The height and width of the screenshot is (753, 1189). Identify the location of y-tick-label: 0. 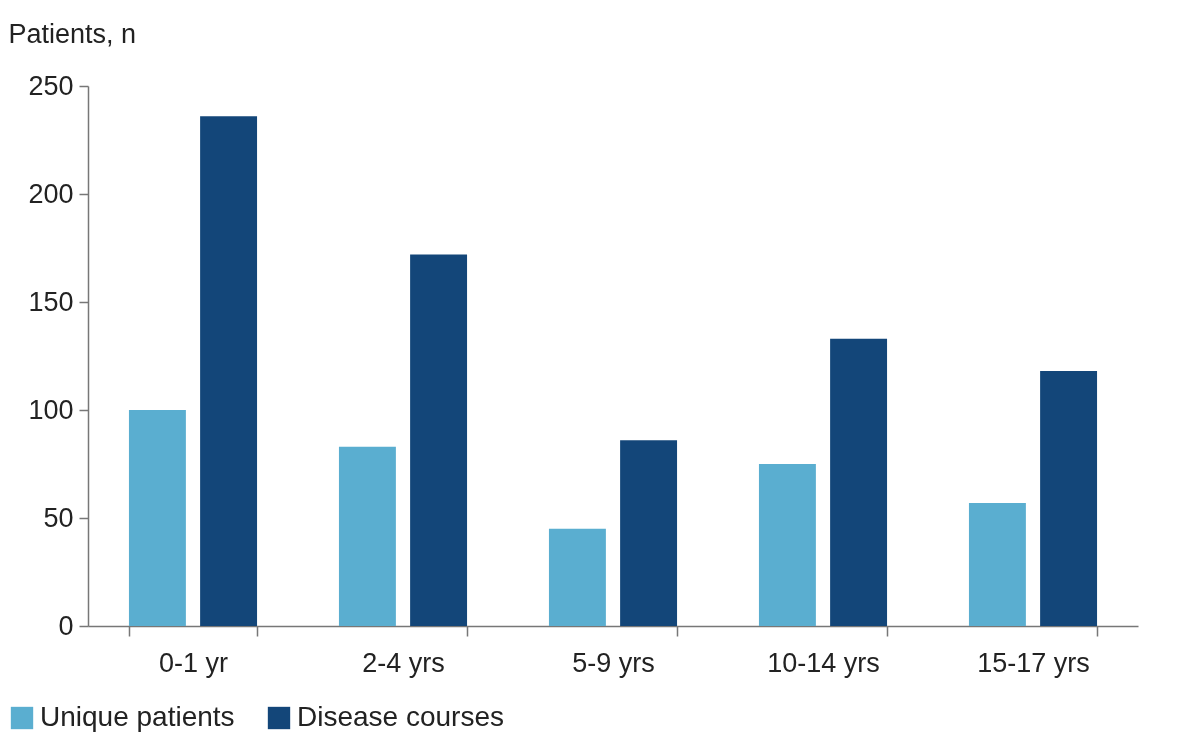
(66, 625).